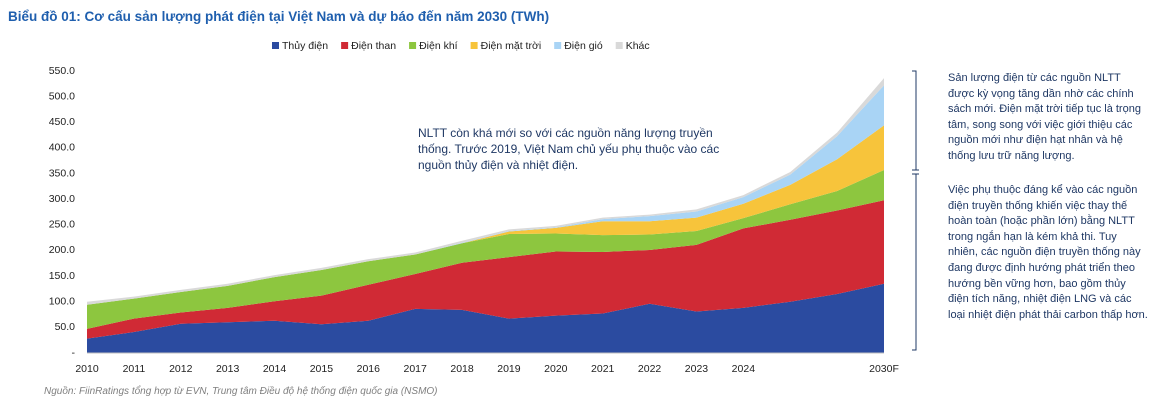 This screenshot has width=1149, height=408. Describe the element at coordinates (884, 369) in the screenshot. I see `x-tick-label: 2030F` at that location.